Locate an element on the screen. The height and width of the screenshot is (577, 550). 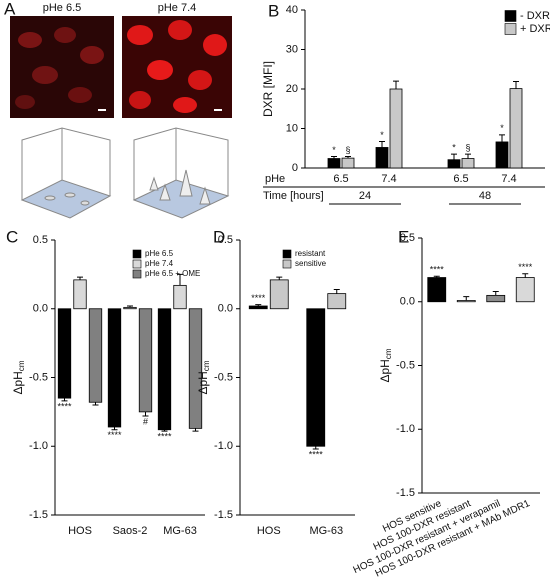
legend-label: pHe 6.5 is located at coordinates (159, 253).